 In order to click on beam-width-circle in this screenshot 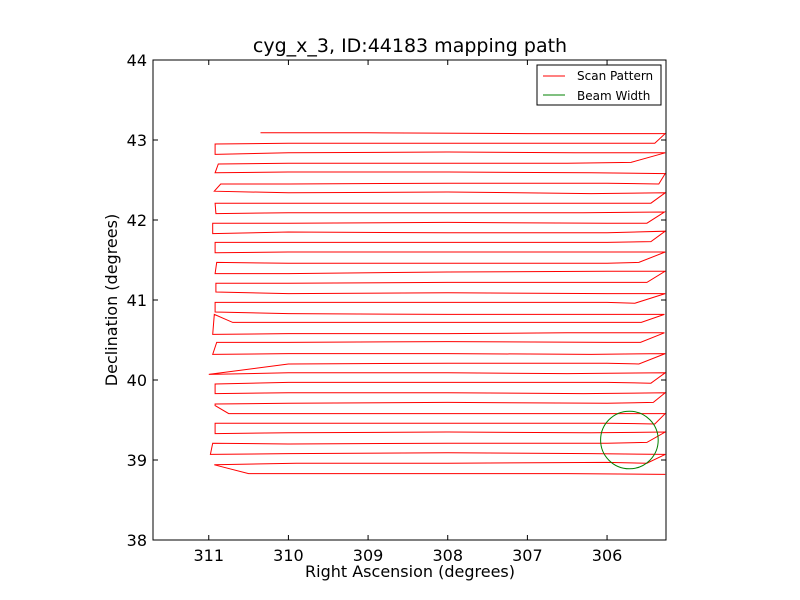, I will do `click(629, 440)`.